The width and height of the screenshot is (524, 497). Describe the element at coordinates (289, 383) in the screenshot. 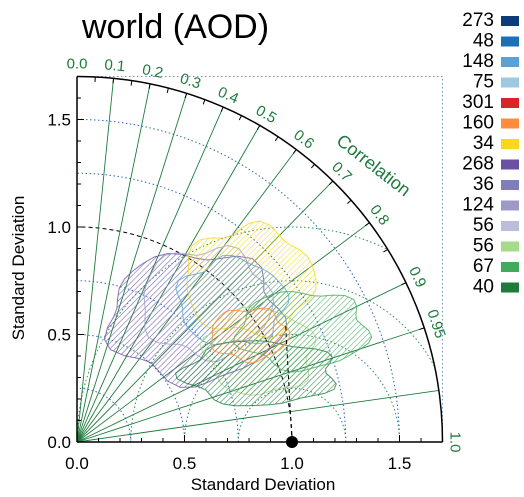

I see `reference-dashed-line` at that location.